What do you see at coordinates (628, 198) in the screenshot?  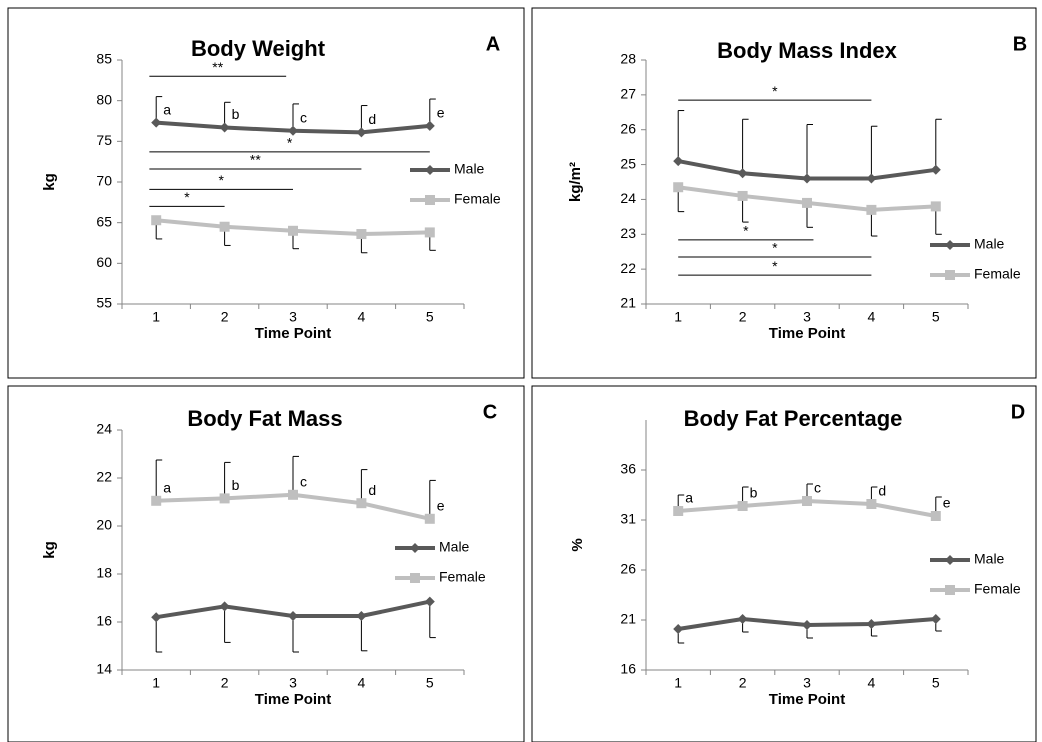 I see `y-tick-label: 24` at bounding box center [628, 198].